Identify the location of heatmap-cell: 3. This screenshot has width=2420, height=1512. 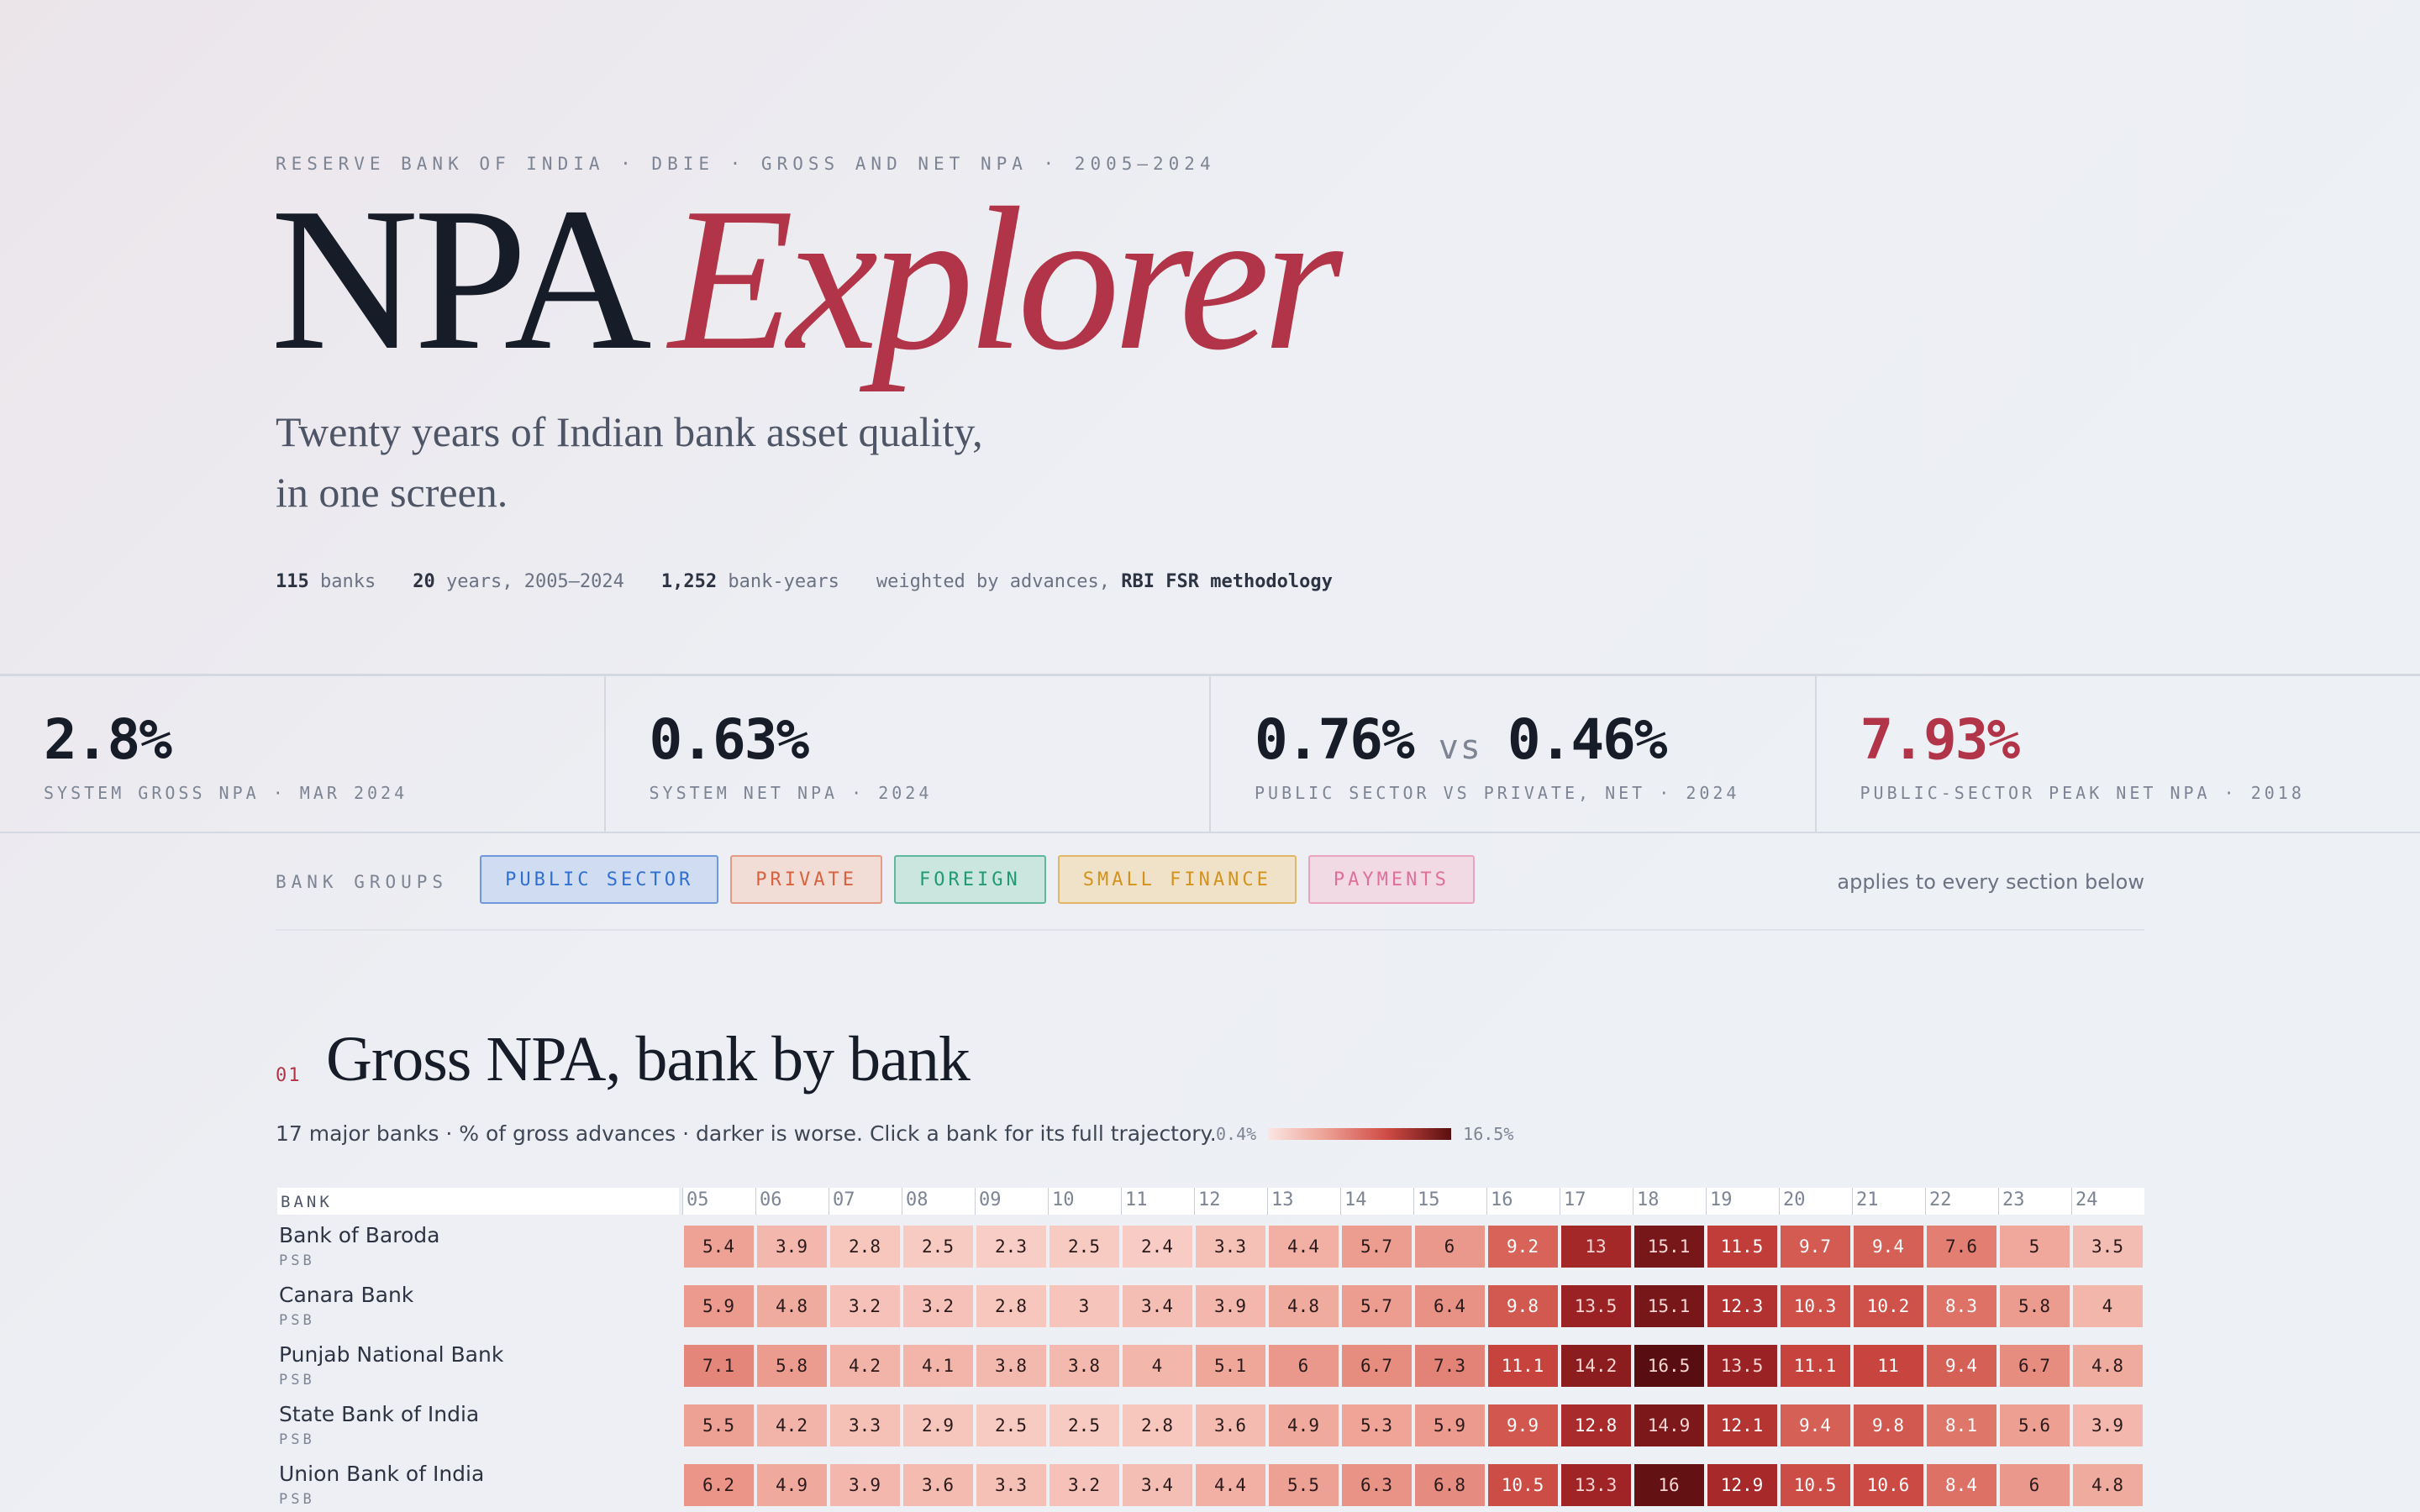
(1084, 1306).